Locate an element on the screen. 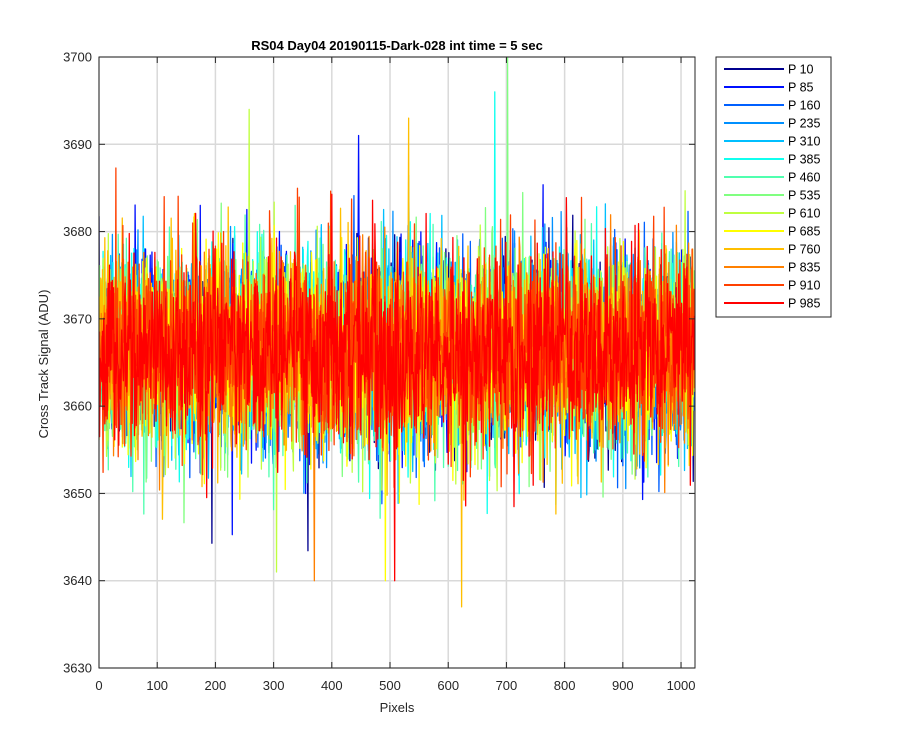 The image size is (900, 755). y-tick-label: 3680 is located at coordinates (77, 231).